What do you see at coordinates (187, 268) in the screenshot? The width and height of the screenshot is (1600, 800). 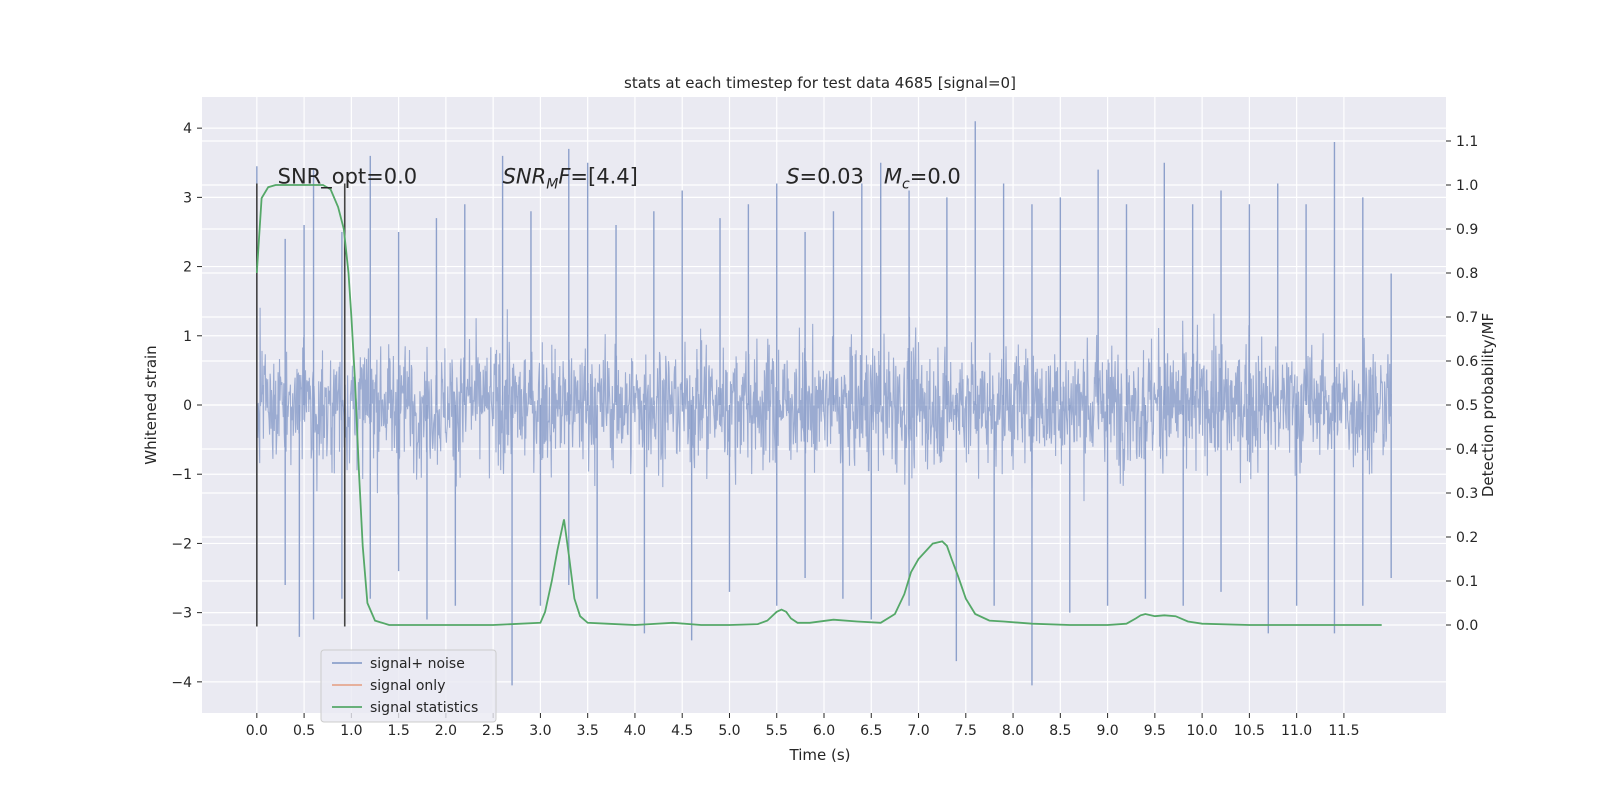 I see `y-tick-label: 2` at bounding box center [187, 268].